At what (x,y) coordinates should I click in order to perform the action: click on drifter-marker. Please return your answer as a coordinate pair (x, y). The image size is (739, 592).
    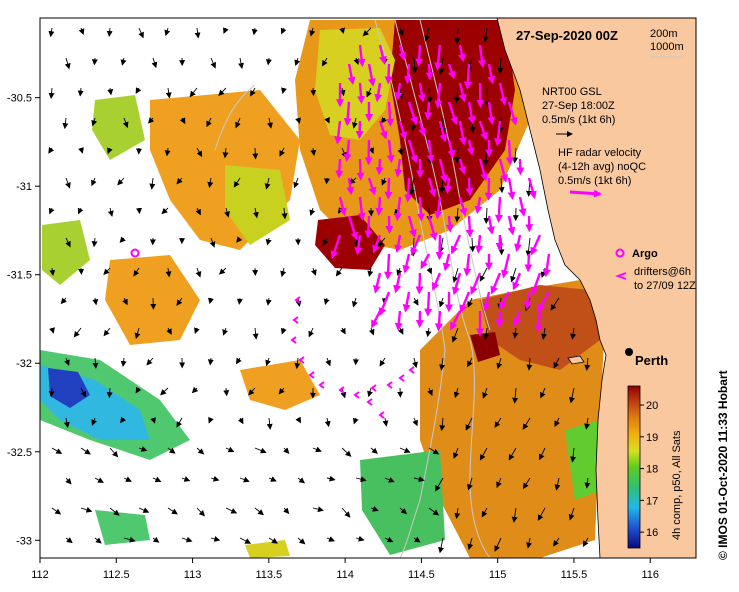
    Looking at the image, I should click on (389, 385).